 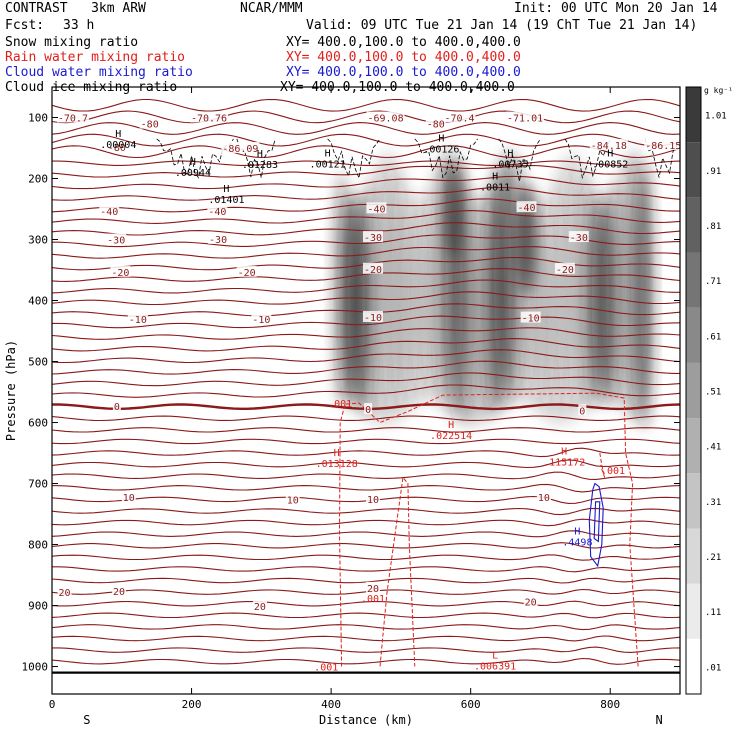 What do you see at coordinates (610, 164) in the screenshot?
I see `extremum-value: .00852` at bounding box center [610, 164].